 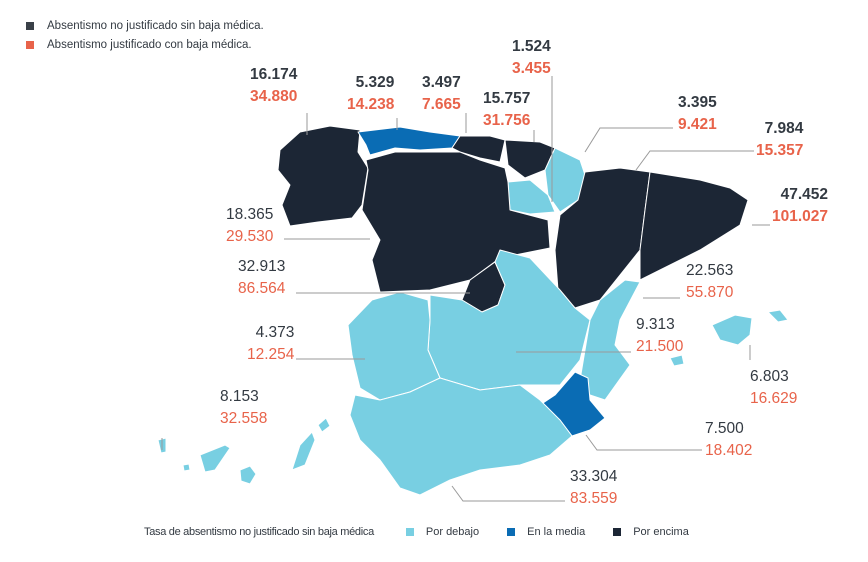 What do you see at coordinates (303, 451) in the screenshot?
I see `region-canarias-fuerteventura` at bounding box center [303, 451].